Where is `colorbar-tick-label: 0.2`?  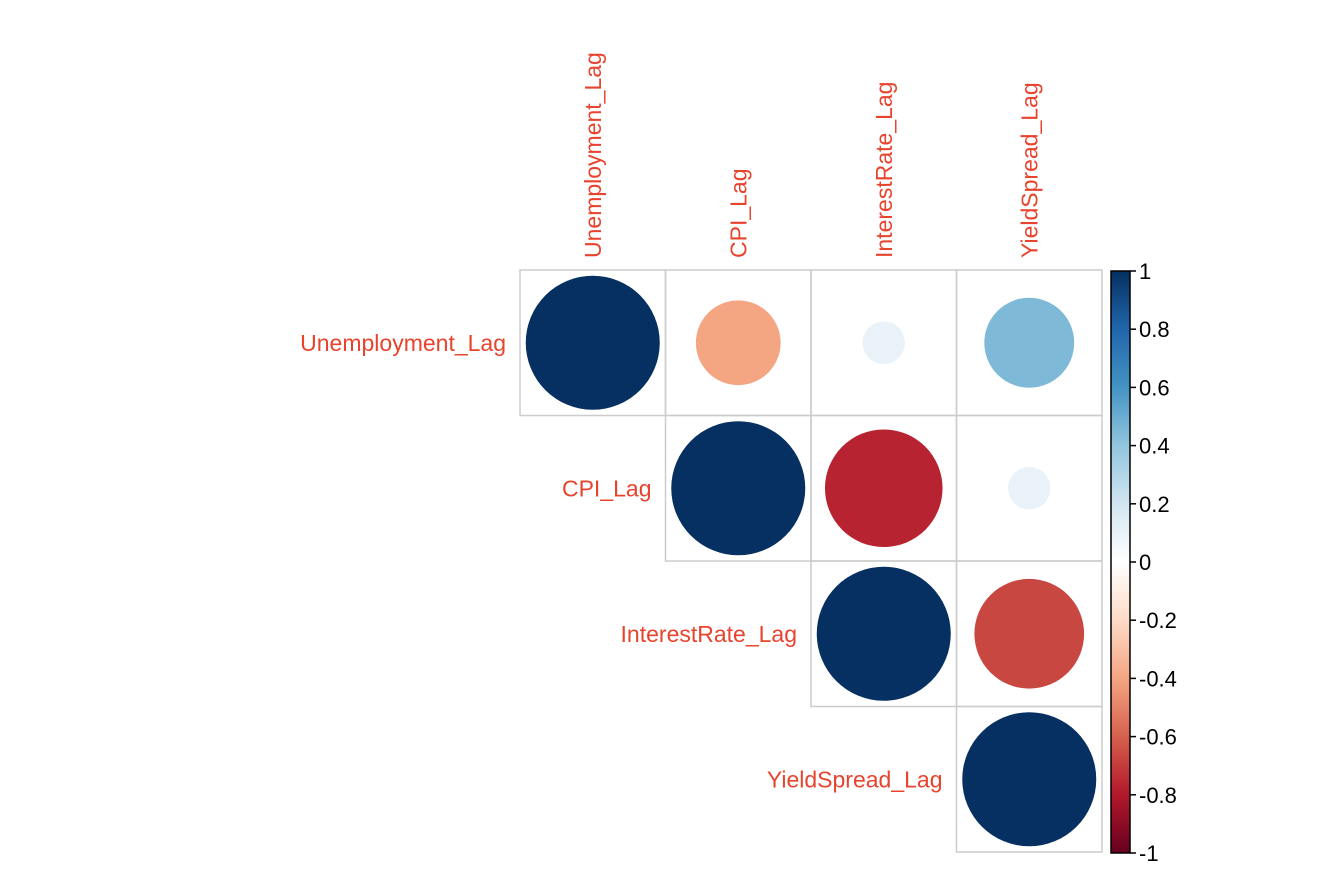
colorbar-tick-label: 0.2 is located at coordinates (1154, 504).